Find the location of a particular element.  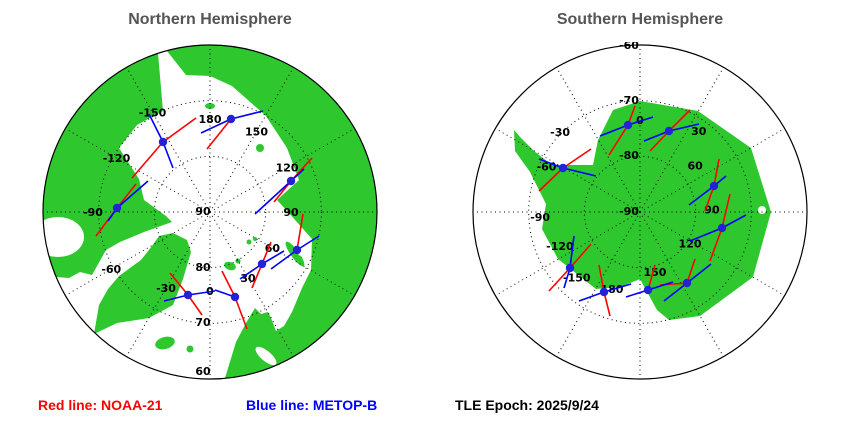

latitude-label: -60 is located at coordinates (629, 47).